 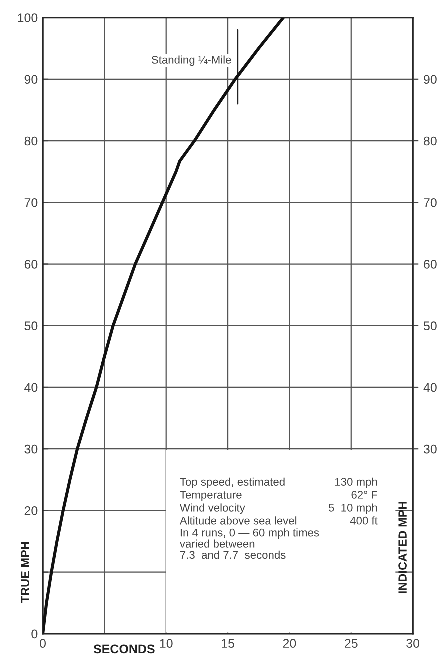 What do you see at coordinates (289, 643) in the screenshot?
I see `x-tick-label: 20` at bounding box center [289, 643].